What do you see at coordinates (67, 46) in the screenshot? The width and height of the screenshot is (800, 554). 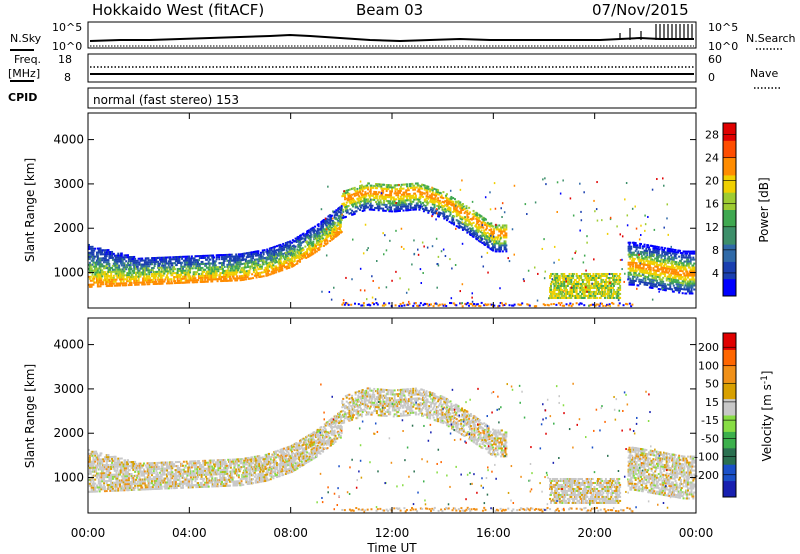 I see `noise-tick-left-bottom: 10^0` at bounding box center [67, 46].